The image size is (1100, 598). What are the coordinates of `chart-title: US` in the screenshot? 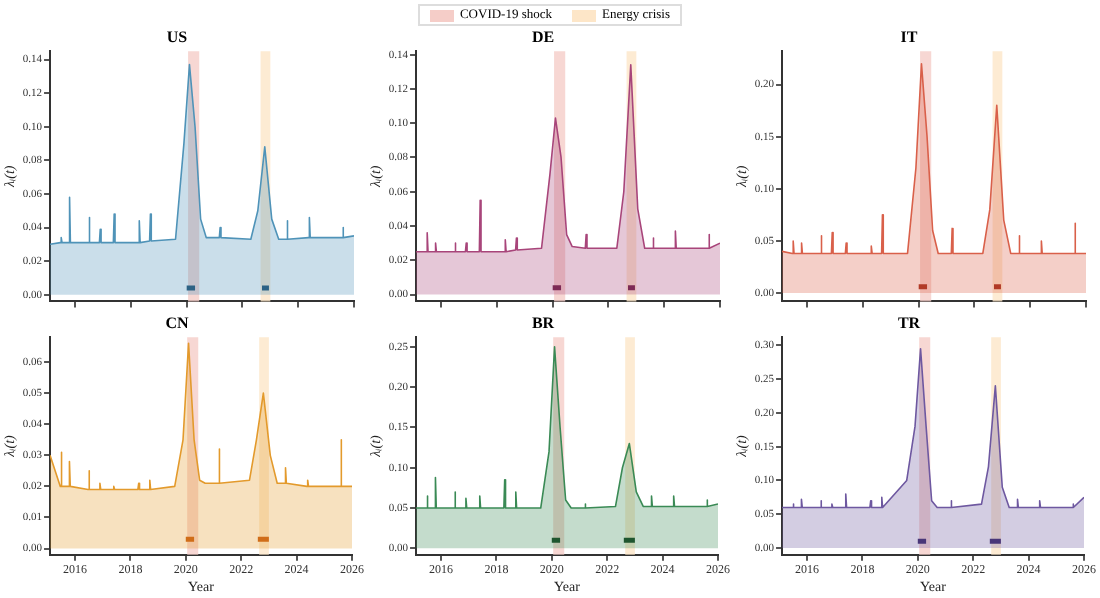 It's located at (177, 36).